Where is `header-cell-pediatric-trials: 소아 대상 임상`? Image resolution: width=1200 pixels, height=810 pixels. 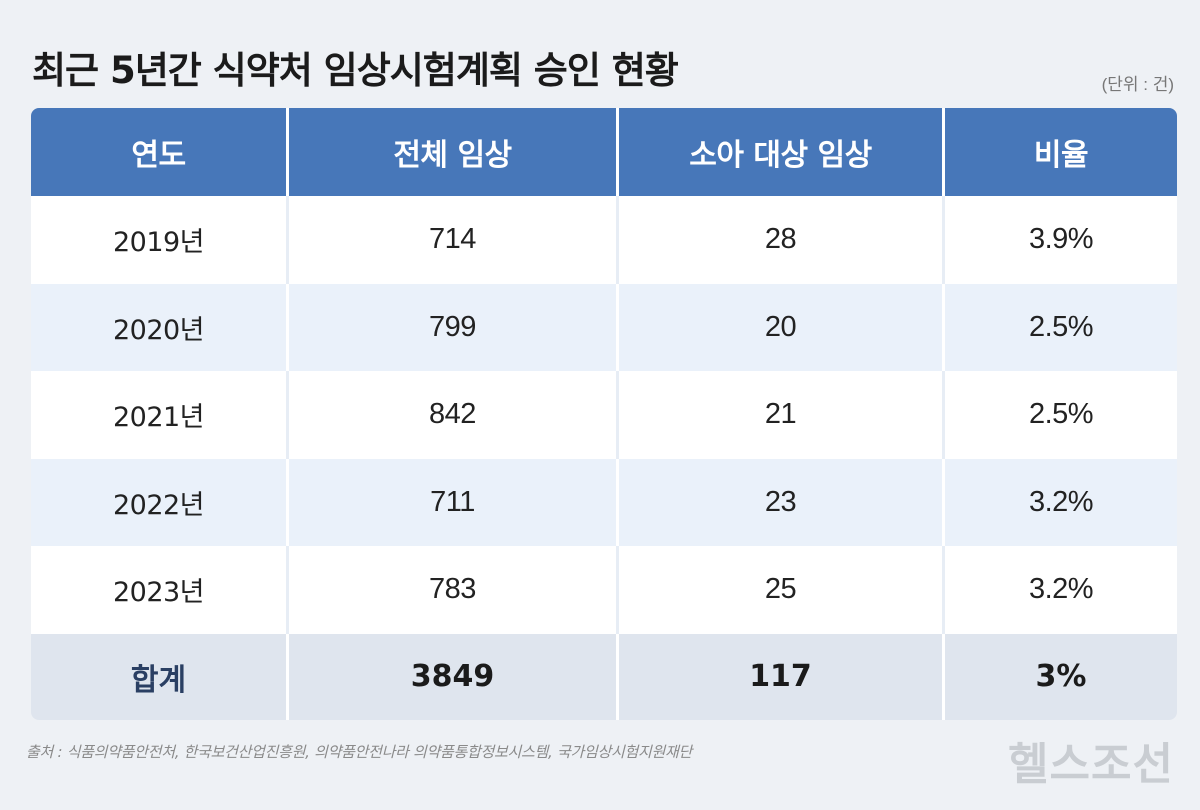
header-cell-pediatric-trials: 소아 대상 임상 is located at coordinates (782, 152).